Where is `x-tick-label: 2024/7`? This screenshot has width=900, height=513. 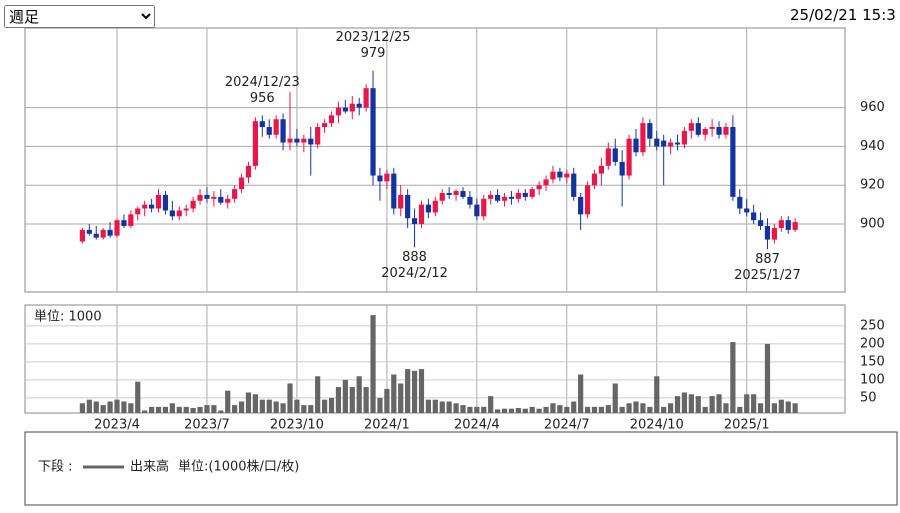
x-tick-label: 2024/7 is located at coordinates (567, 425).